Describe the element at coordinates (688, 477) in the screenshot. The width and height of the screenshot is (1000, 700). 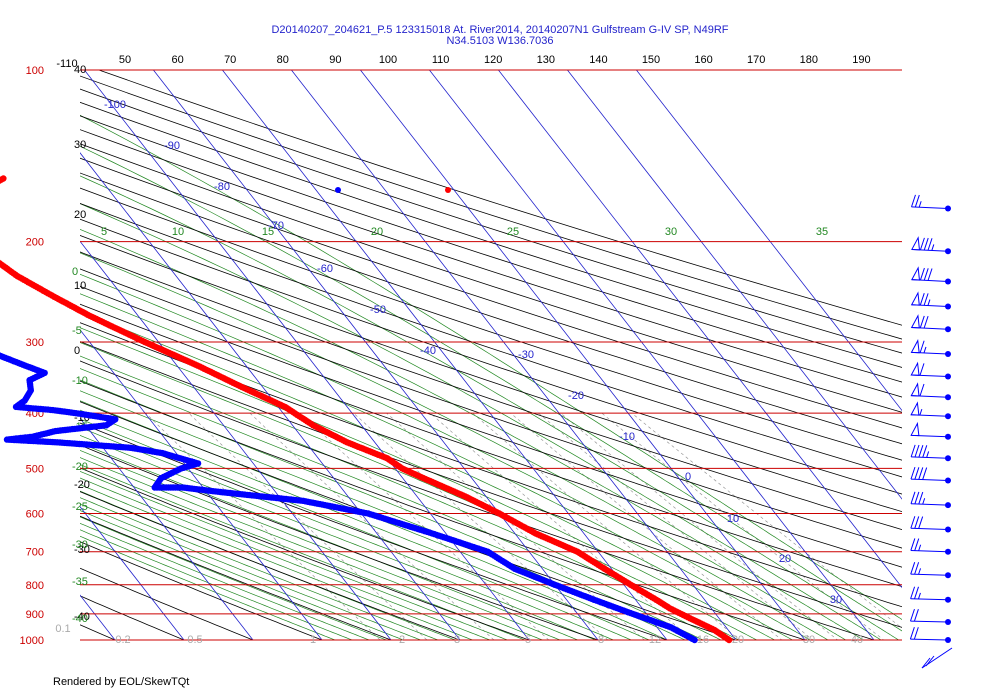
I see `isotherm-label: 0` at that location.